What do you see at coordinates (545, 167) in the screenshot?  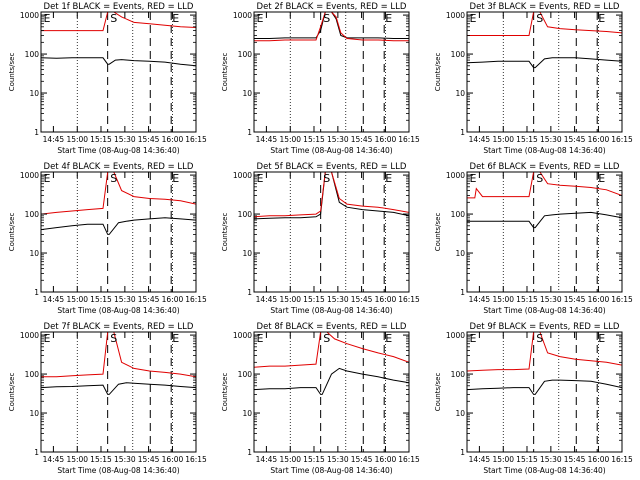 I see `panel-title: Det 6f BLACK = Events, RED = LLD` at bounding box center [545, 167].